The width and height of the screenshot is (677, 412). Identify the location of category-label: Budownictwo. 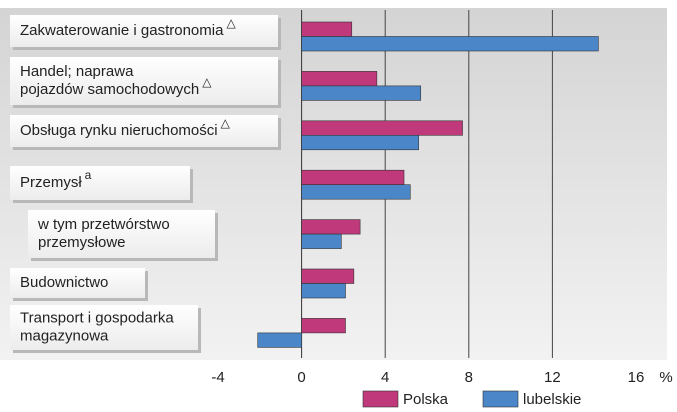
(64, 282).